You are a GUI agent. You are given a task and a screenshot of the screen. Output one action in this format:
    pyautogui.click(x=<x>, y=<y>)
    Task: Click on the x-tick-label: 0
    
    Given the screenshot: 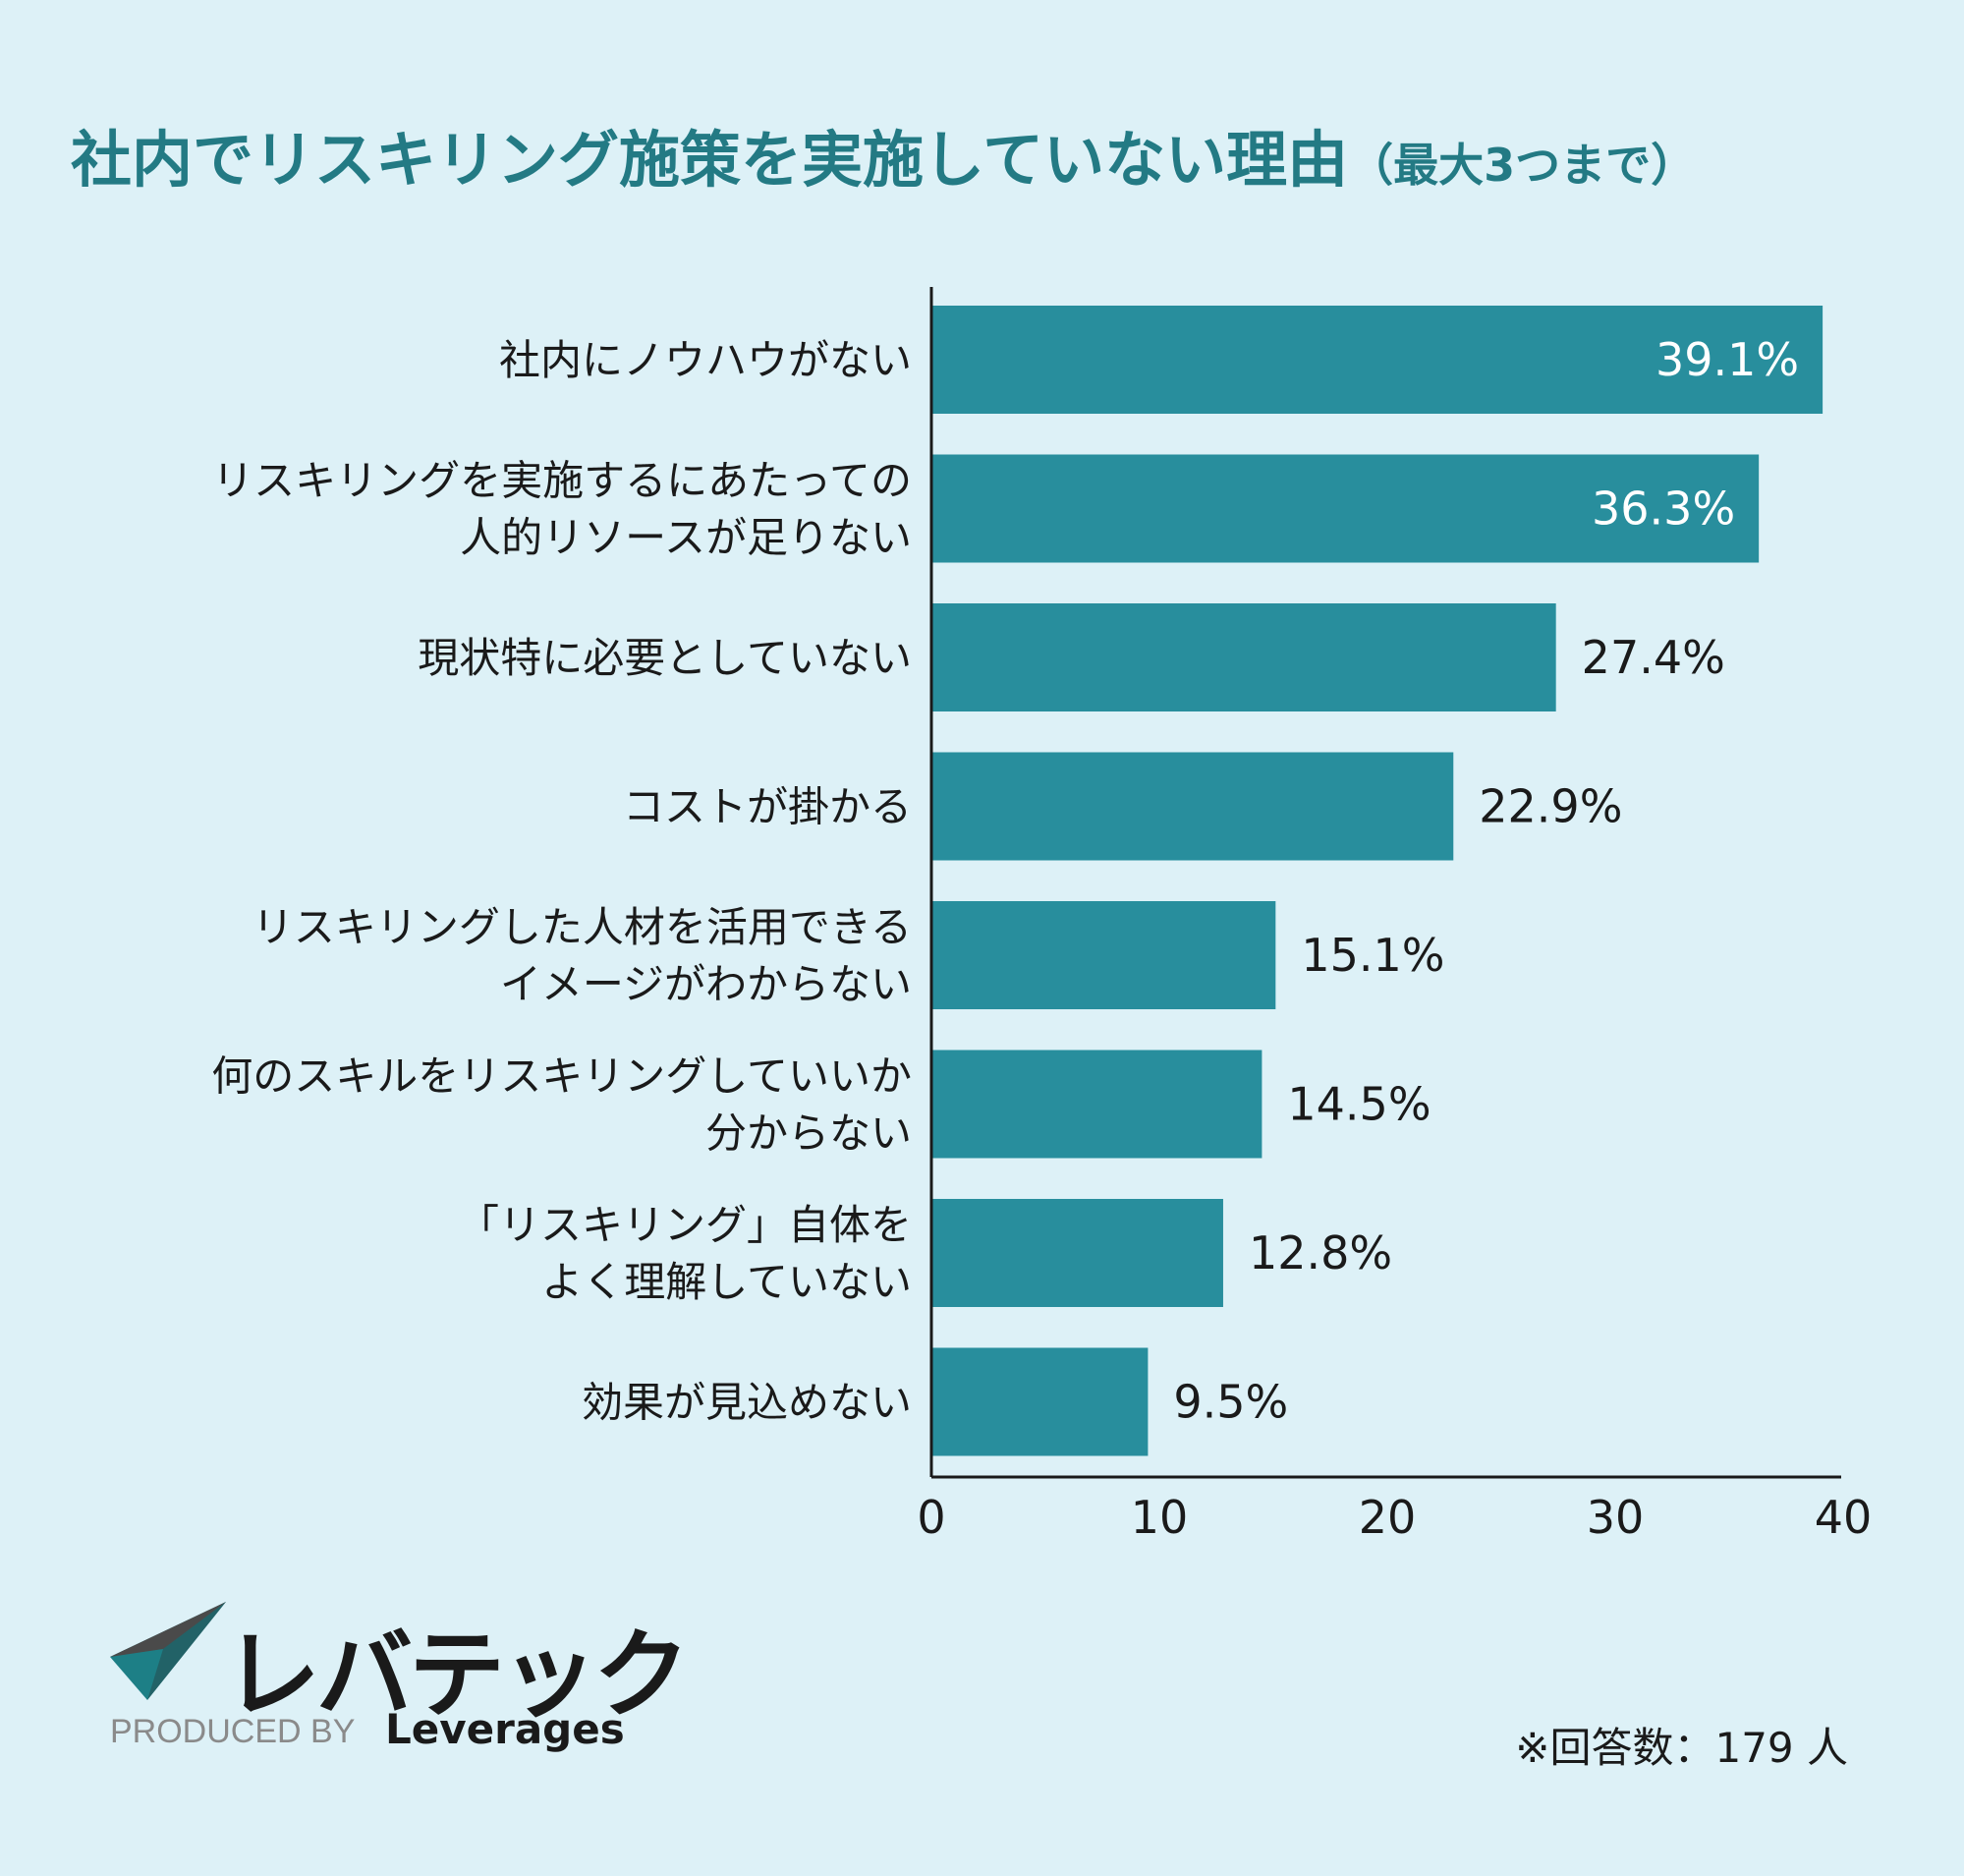 What is the action you would take?
    pyautogui.click(x=931, y=1517)
    